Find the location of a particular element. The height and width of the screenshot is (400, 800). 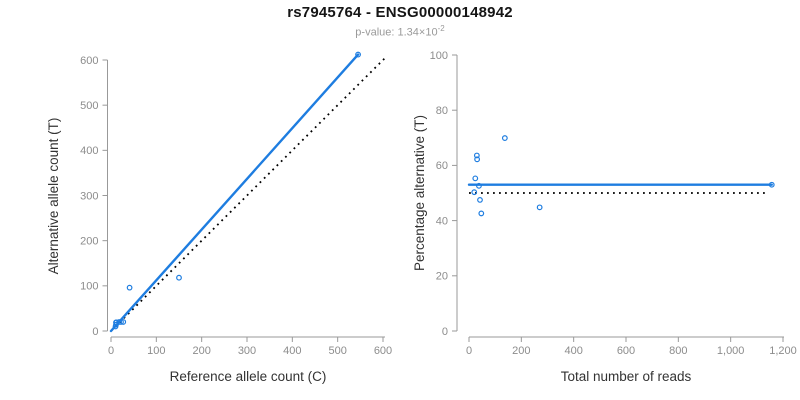

x-axis-title: Reference allele count (C) is located at coordinates (248, 376).